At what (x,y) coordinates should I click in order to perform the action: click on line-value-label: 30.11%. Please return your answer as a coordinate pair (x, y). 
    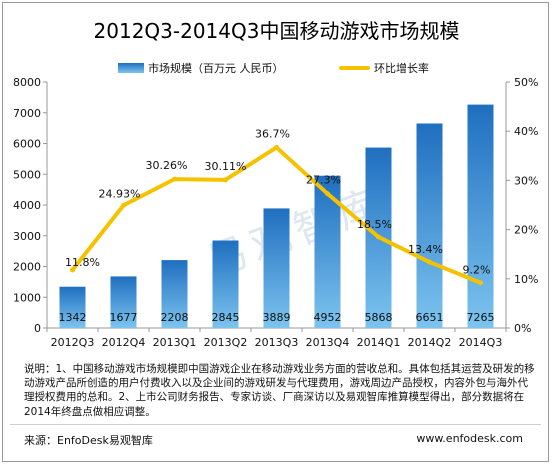
    Looking at the image, I should click on (226, 166).